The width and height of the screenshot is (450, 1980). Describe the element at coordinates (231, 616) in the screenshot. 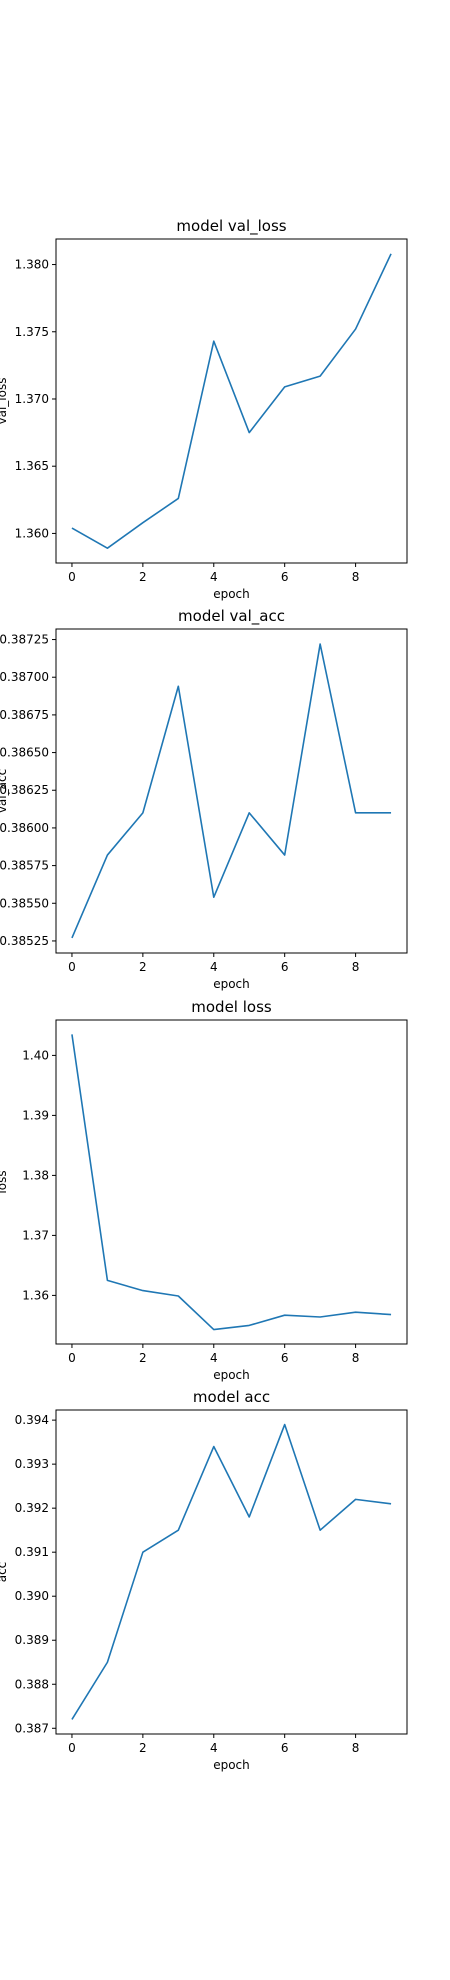

I see `chart-title: model val_acc` at that location.